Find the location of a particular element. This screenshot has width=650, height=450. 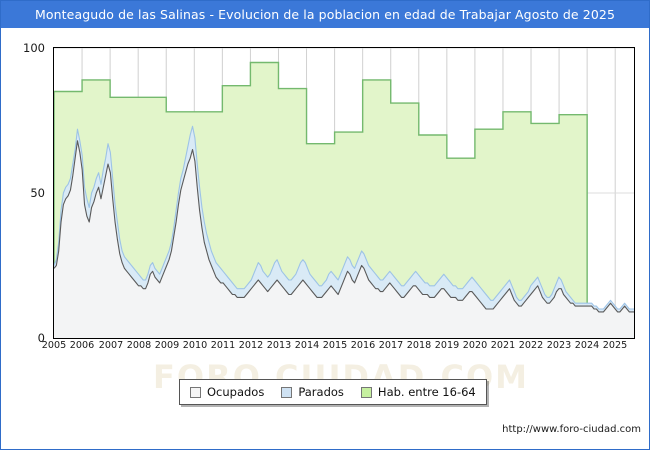

x-axis-label-2018: 2018 is located at coordinates (419, 345).